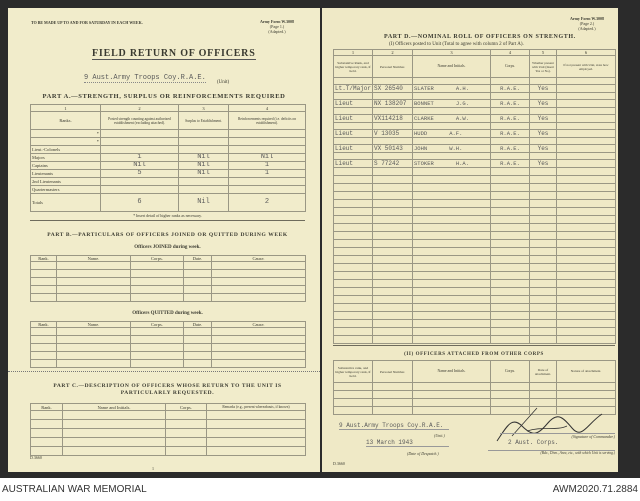 Image resolution: width=640 pixels, height=501 pixels. I want to click on name-cell: JOHN W.H., so click(451, 148).